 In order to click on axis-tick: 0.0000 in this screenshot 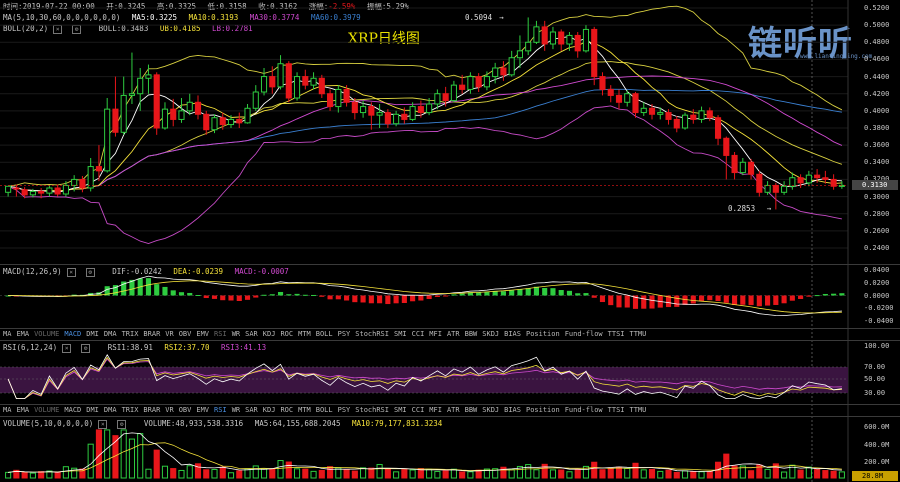, I will do `click(877, 295)`.